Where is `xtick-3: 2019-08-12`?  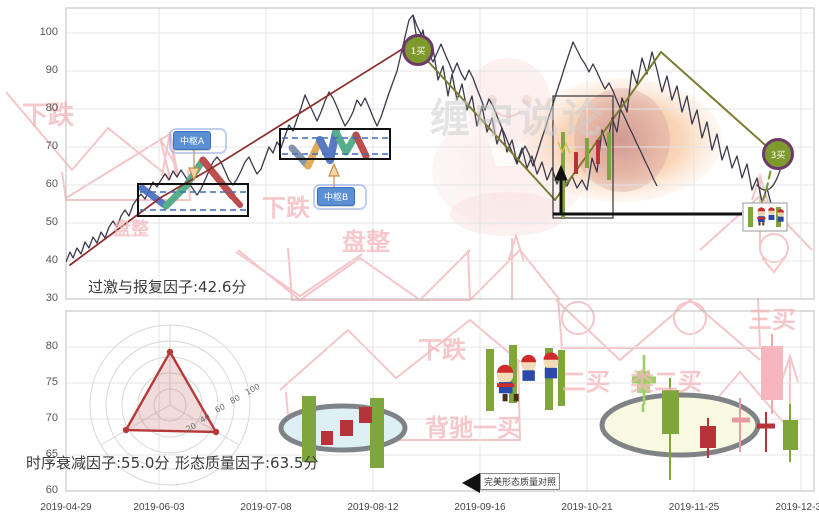 xtick-3: 2019-08-12 is located at coordinates (373, 507).